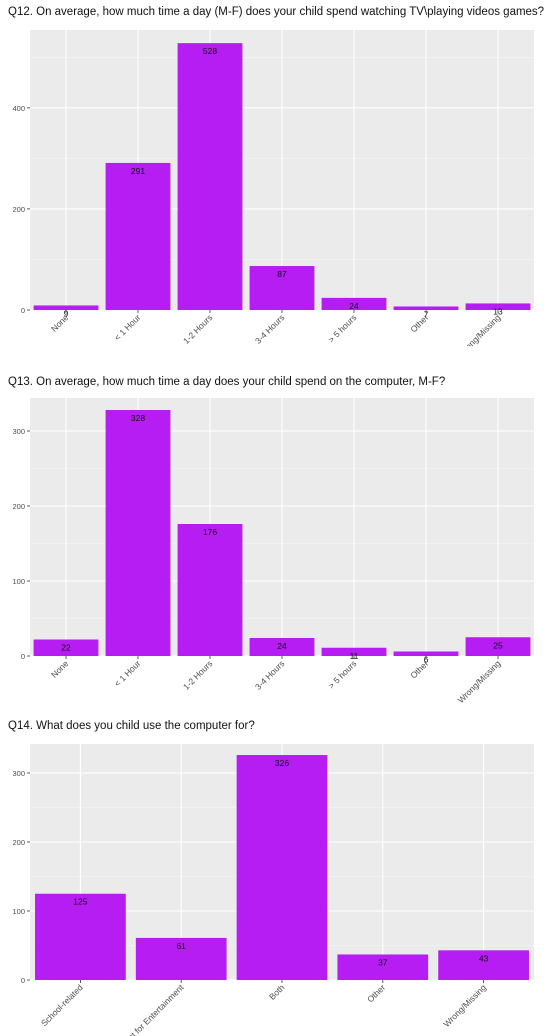  Describe the element at coordinates (376, 993) in the screenshot. I see `x-tick-label: Other` at that location.